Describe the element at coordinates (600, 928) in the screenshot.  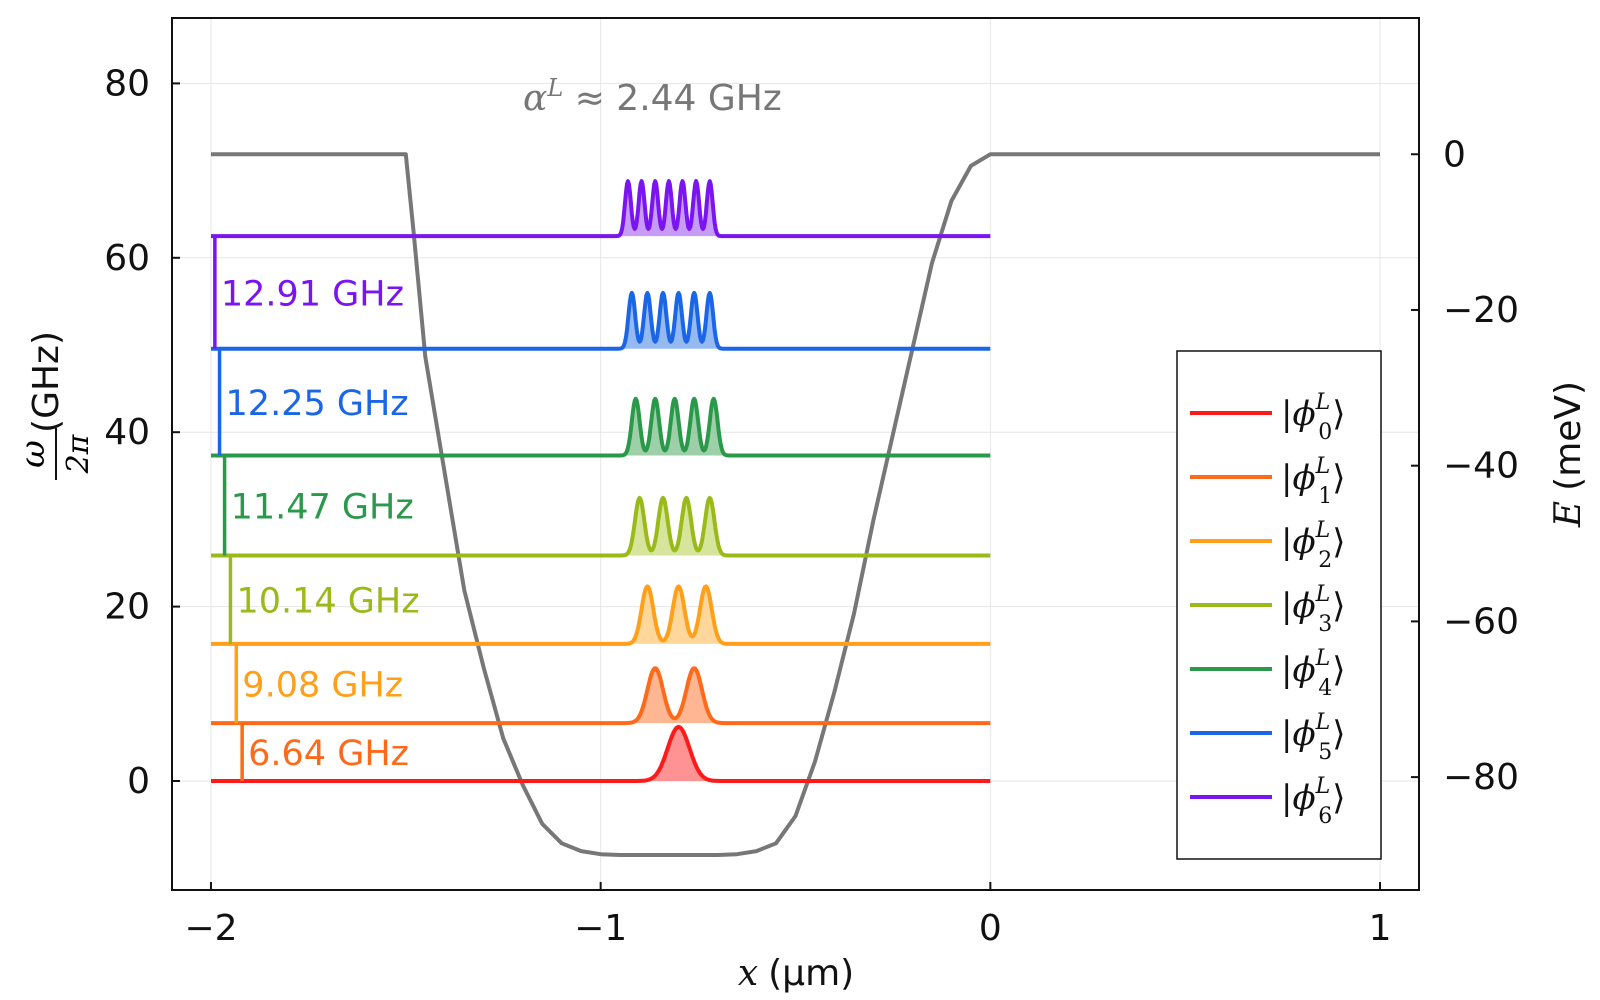
I see `x-tick-label-1: −1` at that location.